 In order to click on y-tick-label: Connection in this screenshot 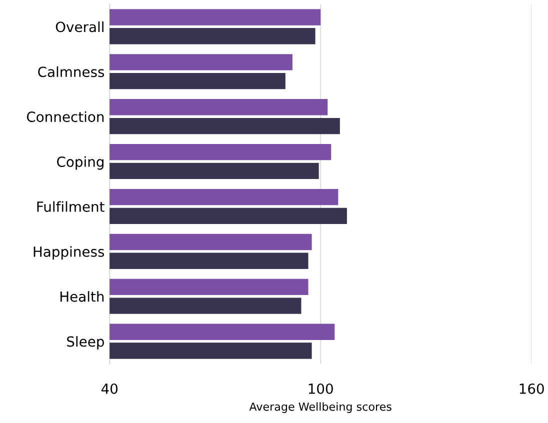, I will do `click(65, 116)`.